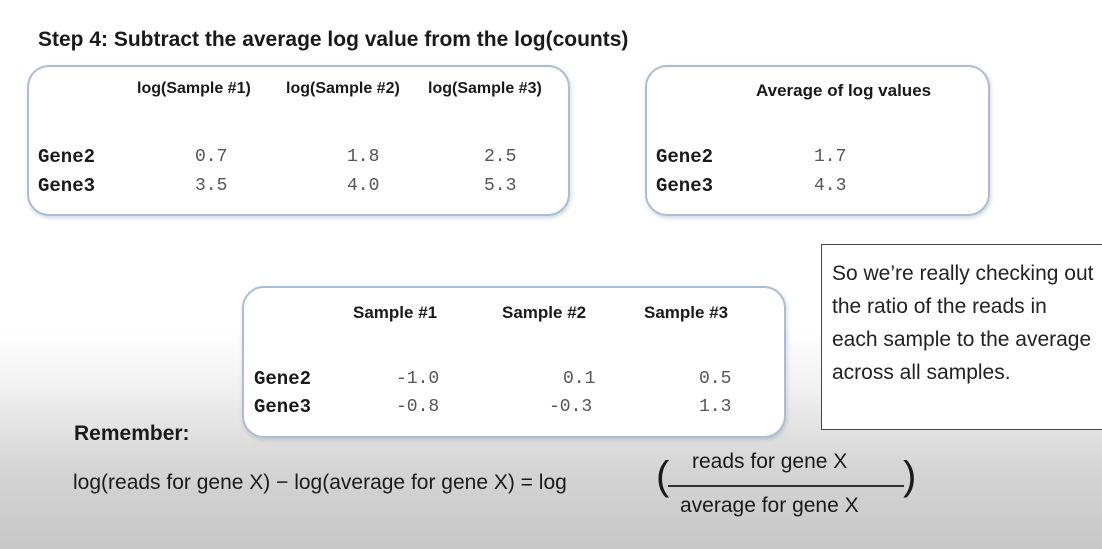  Describe the element at coordinates (500, 186) in the screenshot. I see `log-table-gene3-sample3: 5.3` at that location.